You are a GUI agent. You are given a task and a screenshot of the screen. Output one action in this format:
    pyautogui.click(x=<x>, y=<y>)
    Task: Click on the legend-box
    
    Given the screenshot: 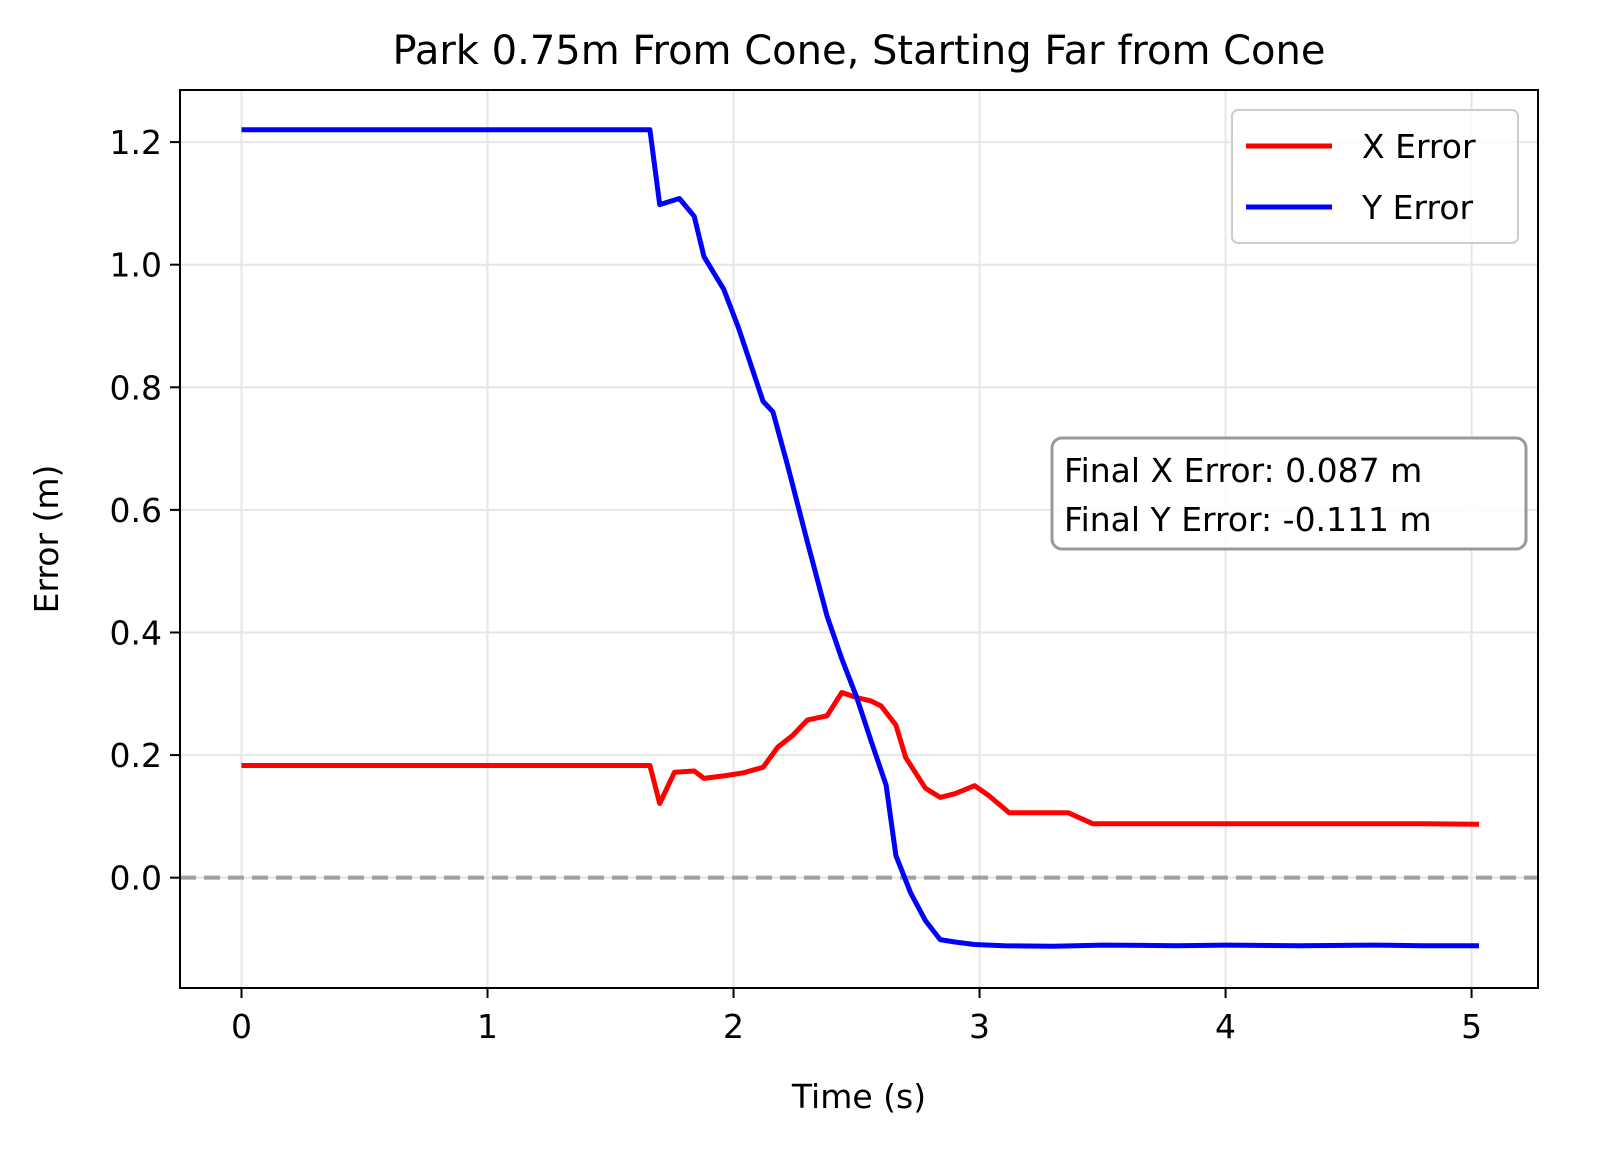 What is the action you would take?
    pyautogui.click(x=1375, y=176)
    